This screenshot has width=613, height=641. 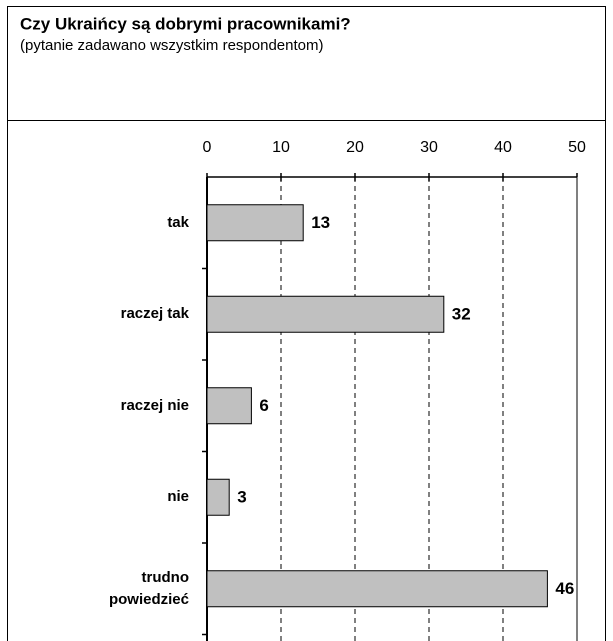 I want to click on value-label: 3, so click(x=241, y=497).